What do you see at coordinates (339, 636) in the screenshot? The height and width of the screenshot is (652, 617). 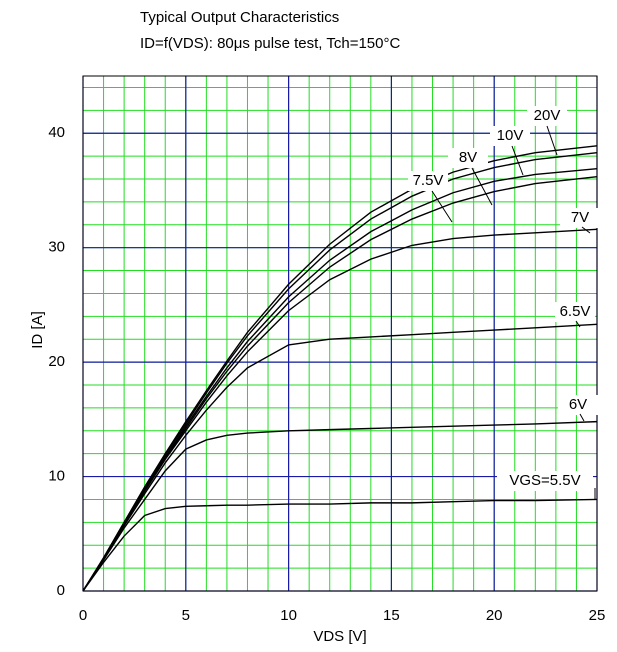 I see `x-axis-label: VDS [V]` at bounding box center [339, 636].